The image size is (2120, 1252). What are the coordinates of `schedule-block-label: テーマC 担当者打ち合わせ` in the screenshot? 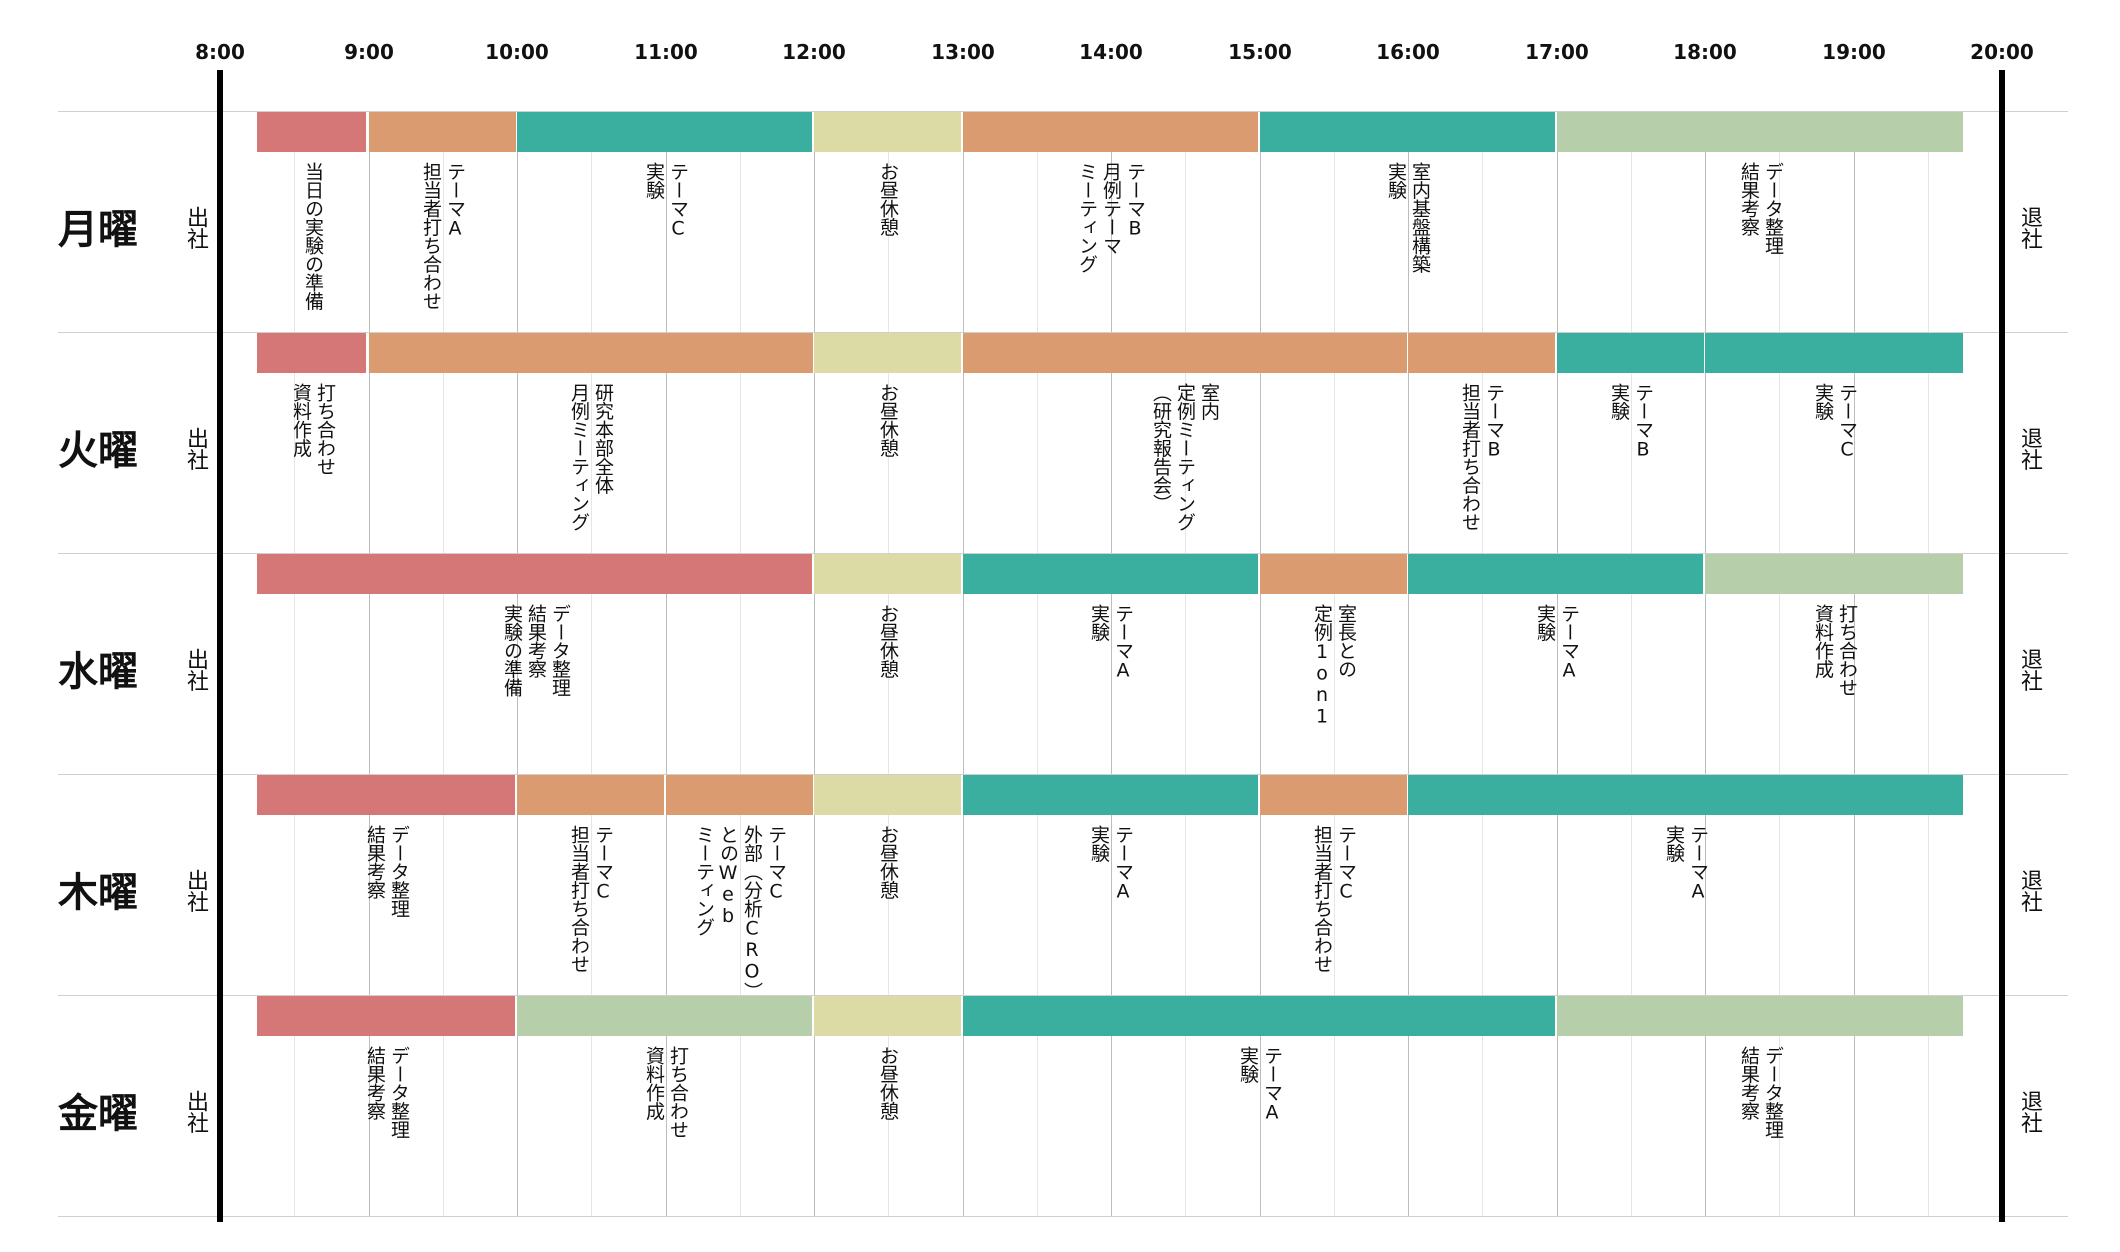 It's located at (591, 899).